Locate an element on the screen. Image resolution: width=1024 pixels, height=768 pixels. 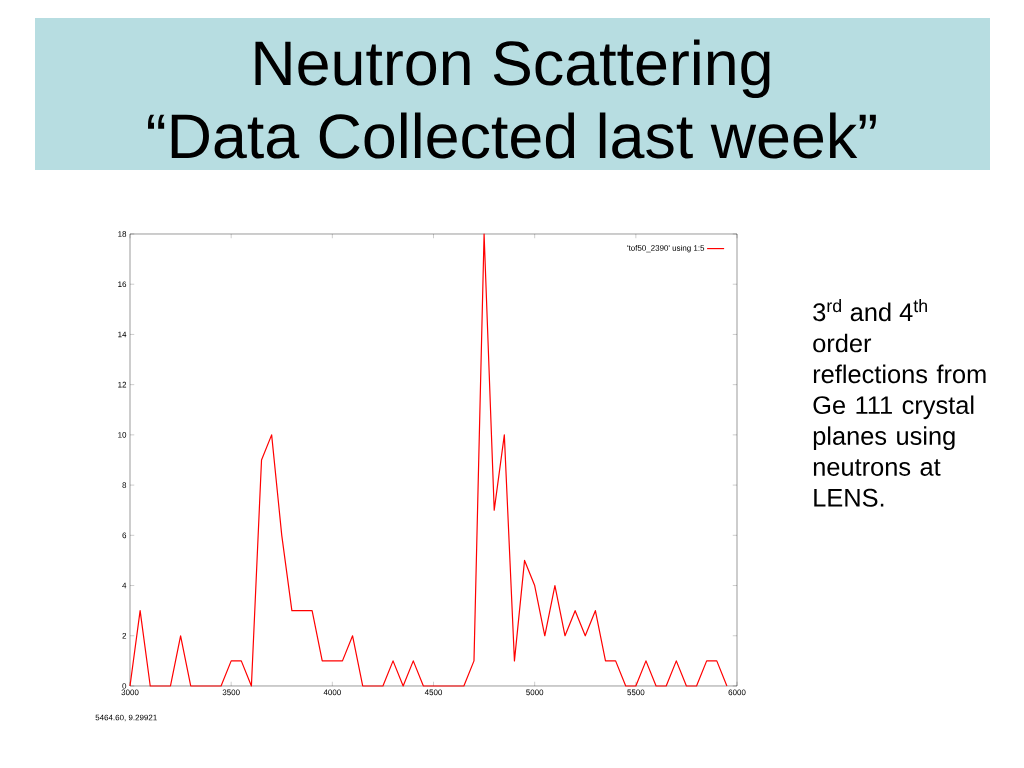
chart-title: Neutron Scattering is located at coordinates (512, 69).